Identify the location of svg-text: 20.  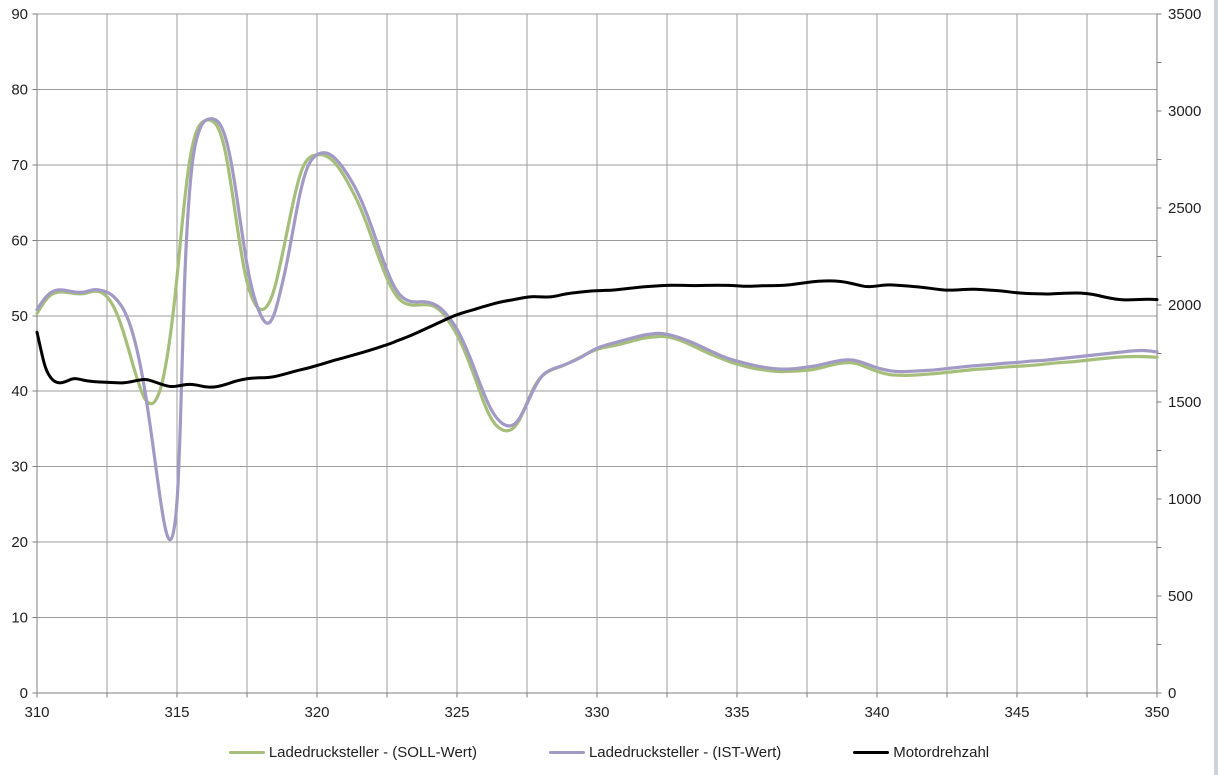
(19, 542).